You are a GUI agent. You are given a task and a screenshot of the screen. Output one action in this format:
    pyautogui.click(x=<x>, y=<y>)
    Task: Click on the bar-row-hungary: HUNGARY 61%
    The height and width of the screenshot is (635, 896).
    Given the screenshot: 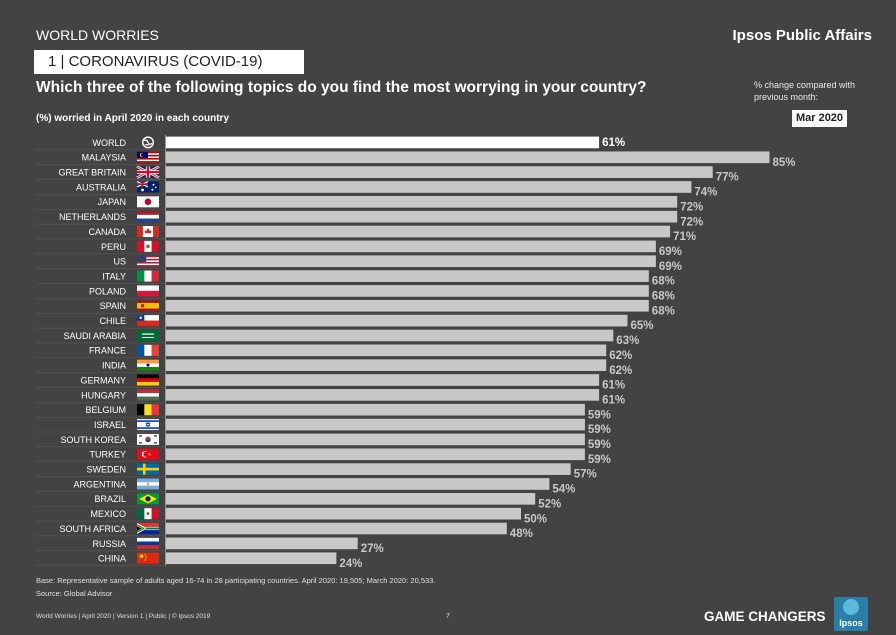 What is the action you would take?
    pyautogui.click(x=330, y=397)
    